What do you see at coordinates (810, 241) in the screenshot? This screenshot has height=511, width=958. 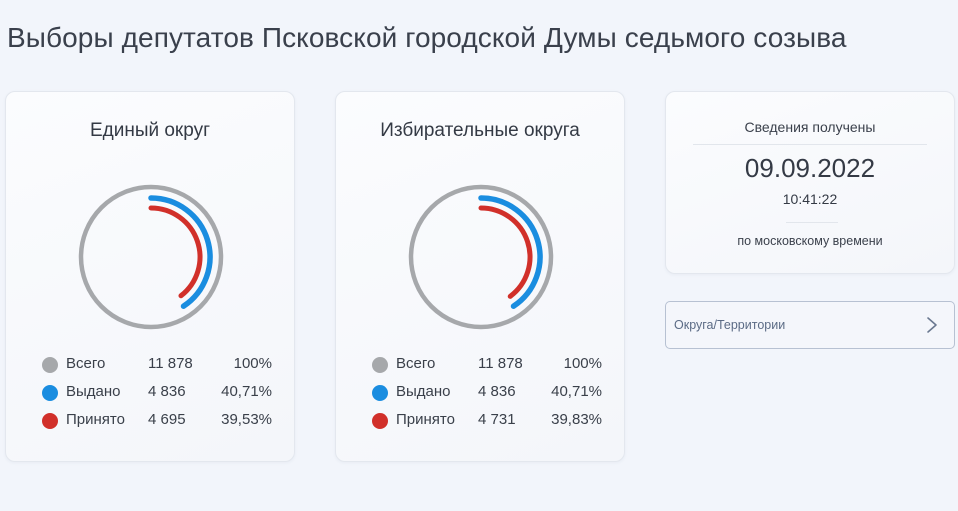 I see `timezone-note: по московскому времени` at bounding box center [810, 241].